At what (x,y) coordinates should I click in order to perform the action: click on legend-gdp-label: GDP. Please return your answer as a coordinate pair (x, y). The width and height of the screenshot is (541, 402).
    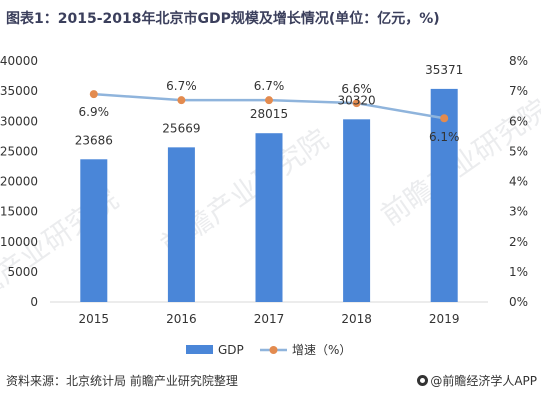
    Looking at the image, I should click on (231, 350).